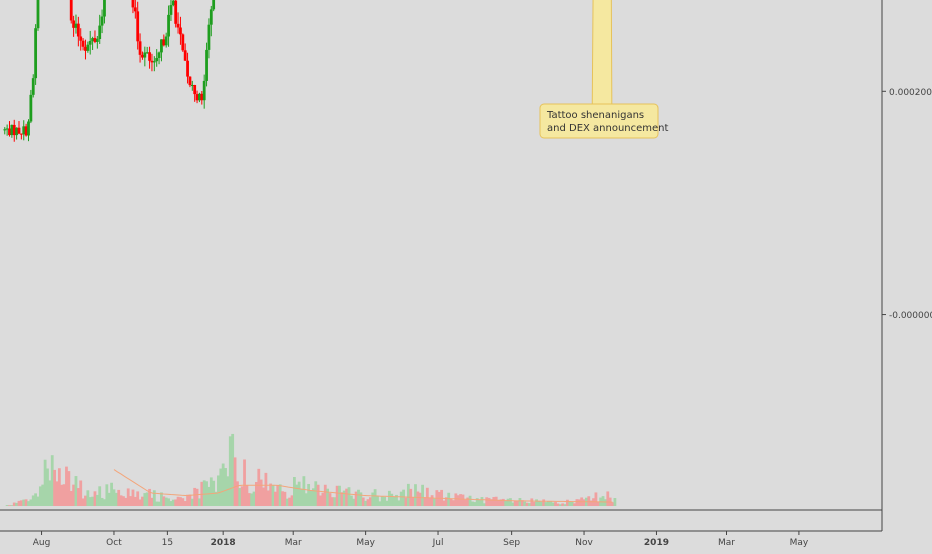 Image resolution: width=932 pixels, height=554 pixels. What do you see at coordinates (438, 543) in the screenshot?
I see `x-tick-label: Jul` at bounding box center [438, 543].